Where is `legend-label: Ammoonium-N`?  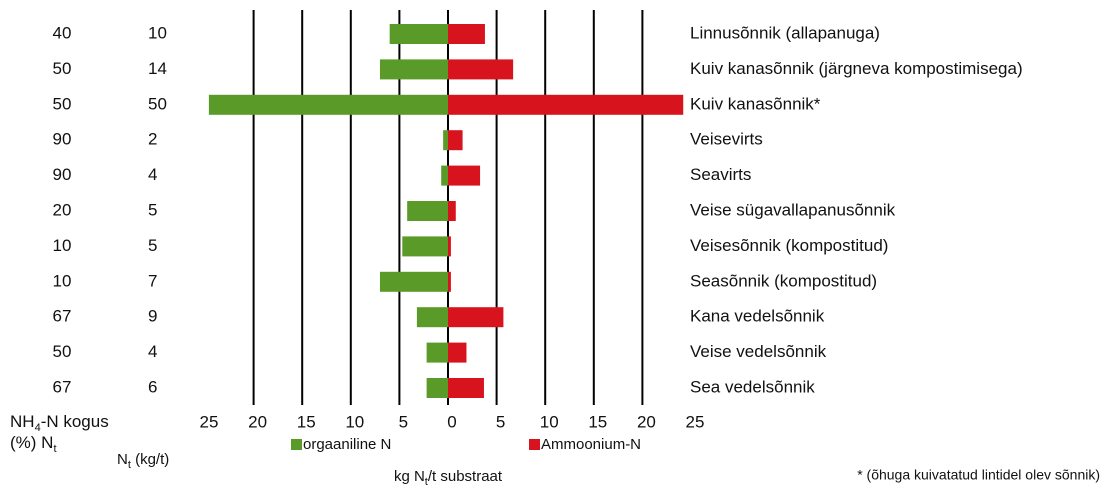 legend-label: Ammoonium-N is located at coordinates (591, 444).